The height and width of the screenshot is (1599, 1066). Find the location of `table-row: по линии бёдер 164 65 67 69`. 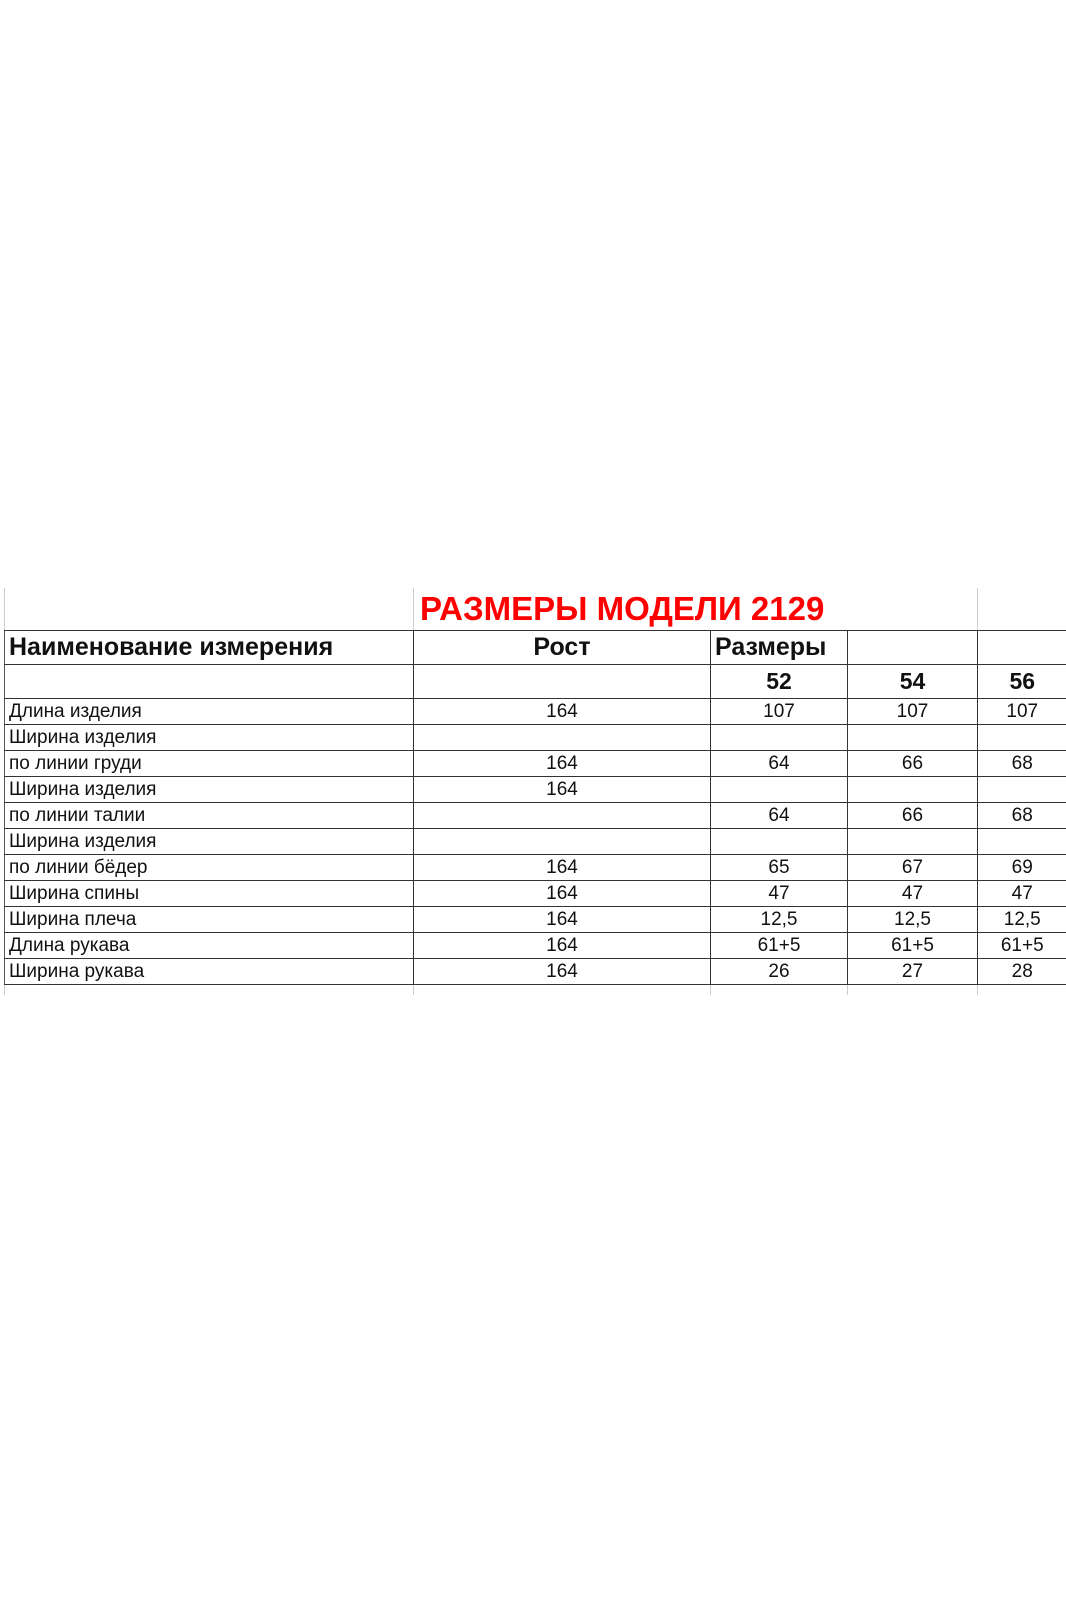

table-row: по линии бёдер 164 65 67 69 is located at coordinates (535, 867).